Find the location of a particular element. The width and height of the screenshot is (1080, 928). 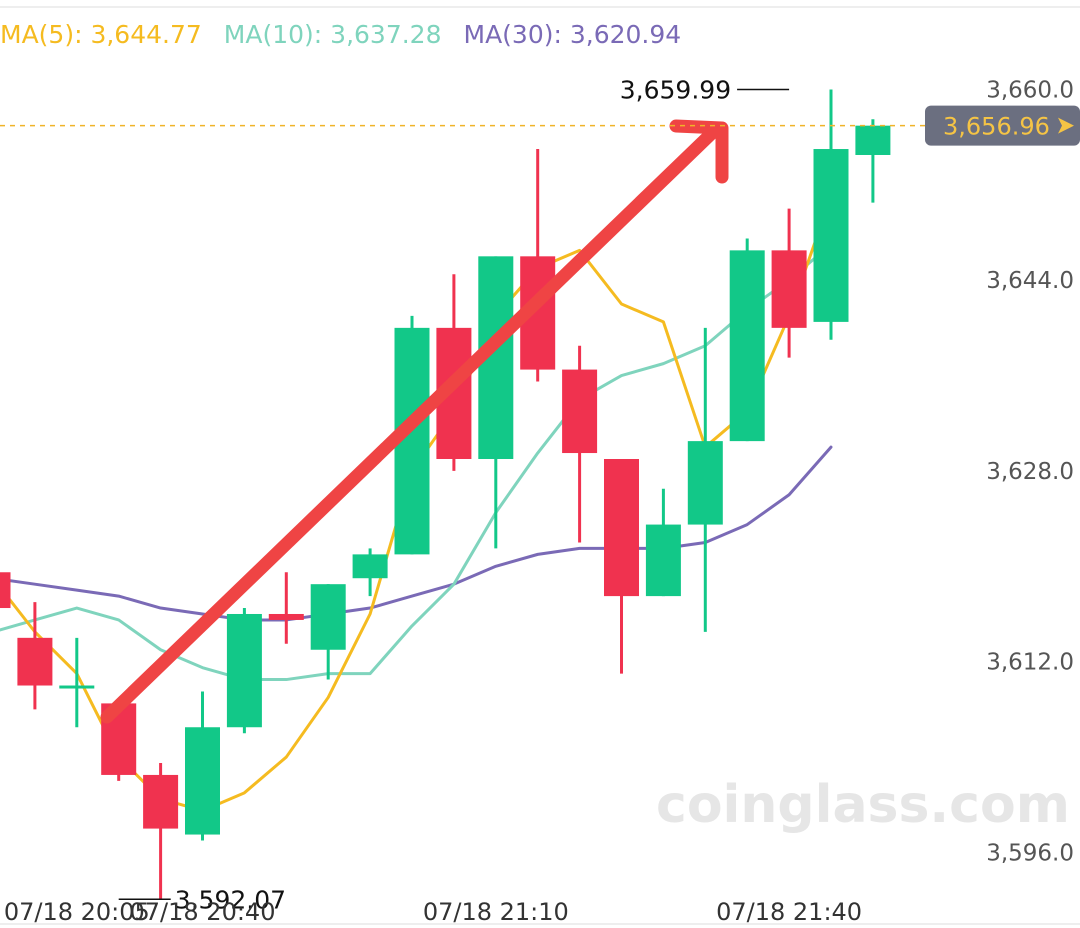

trend-arrow-head is located at coordinates (699, 151).